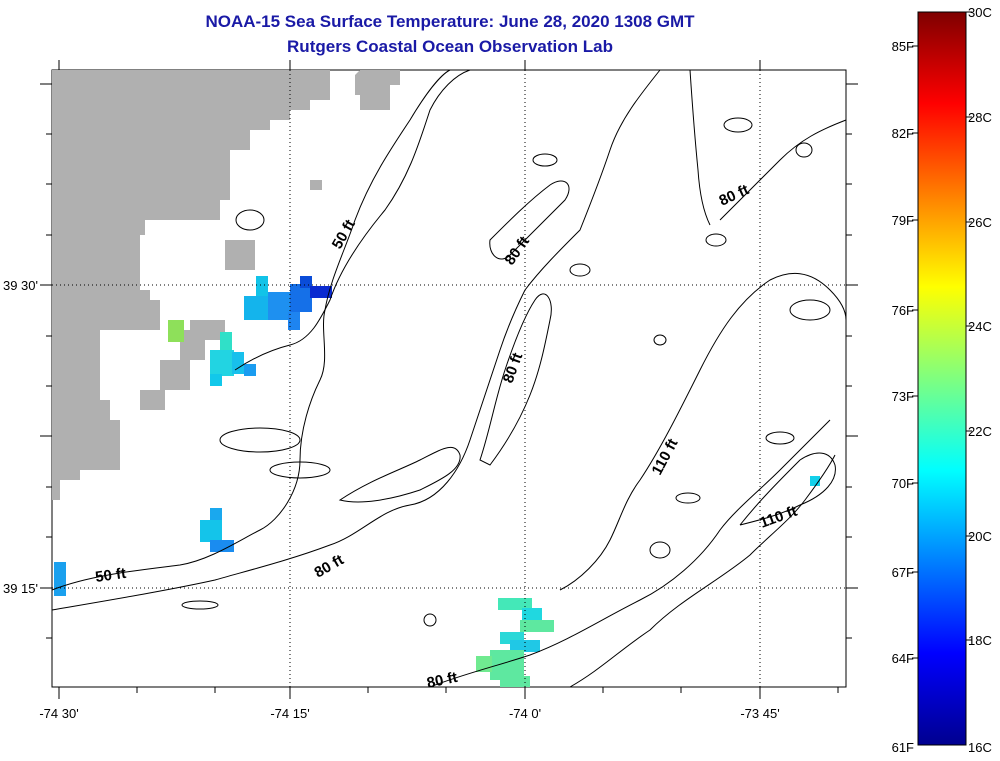 The height and width of the screenshot is (761, 1000). Describe the element at coordinates (58, 713) in the screenshot. I see `x-tick-label: -74 30'` at that location.